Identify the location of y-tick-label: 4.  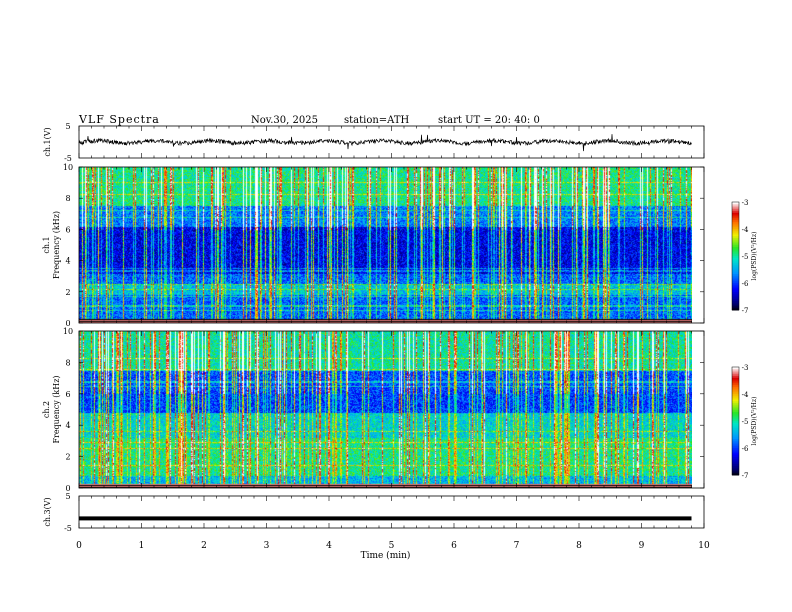
(67, 425).